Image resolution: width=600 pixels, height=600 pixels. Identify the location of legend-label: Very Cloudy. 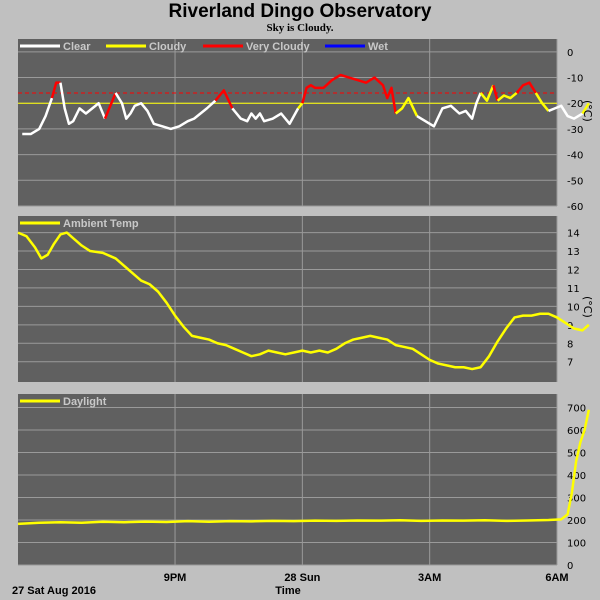
(278, 47).